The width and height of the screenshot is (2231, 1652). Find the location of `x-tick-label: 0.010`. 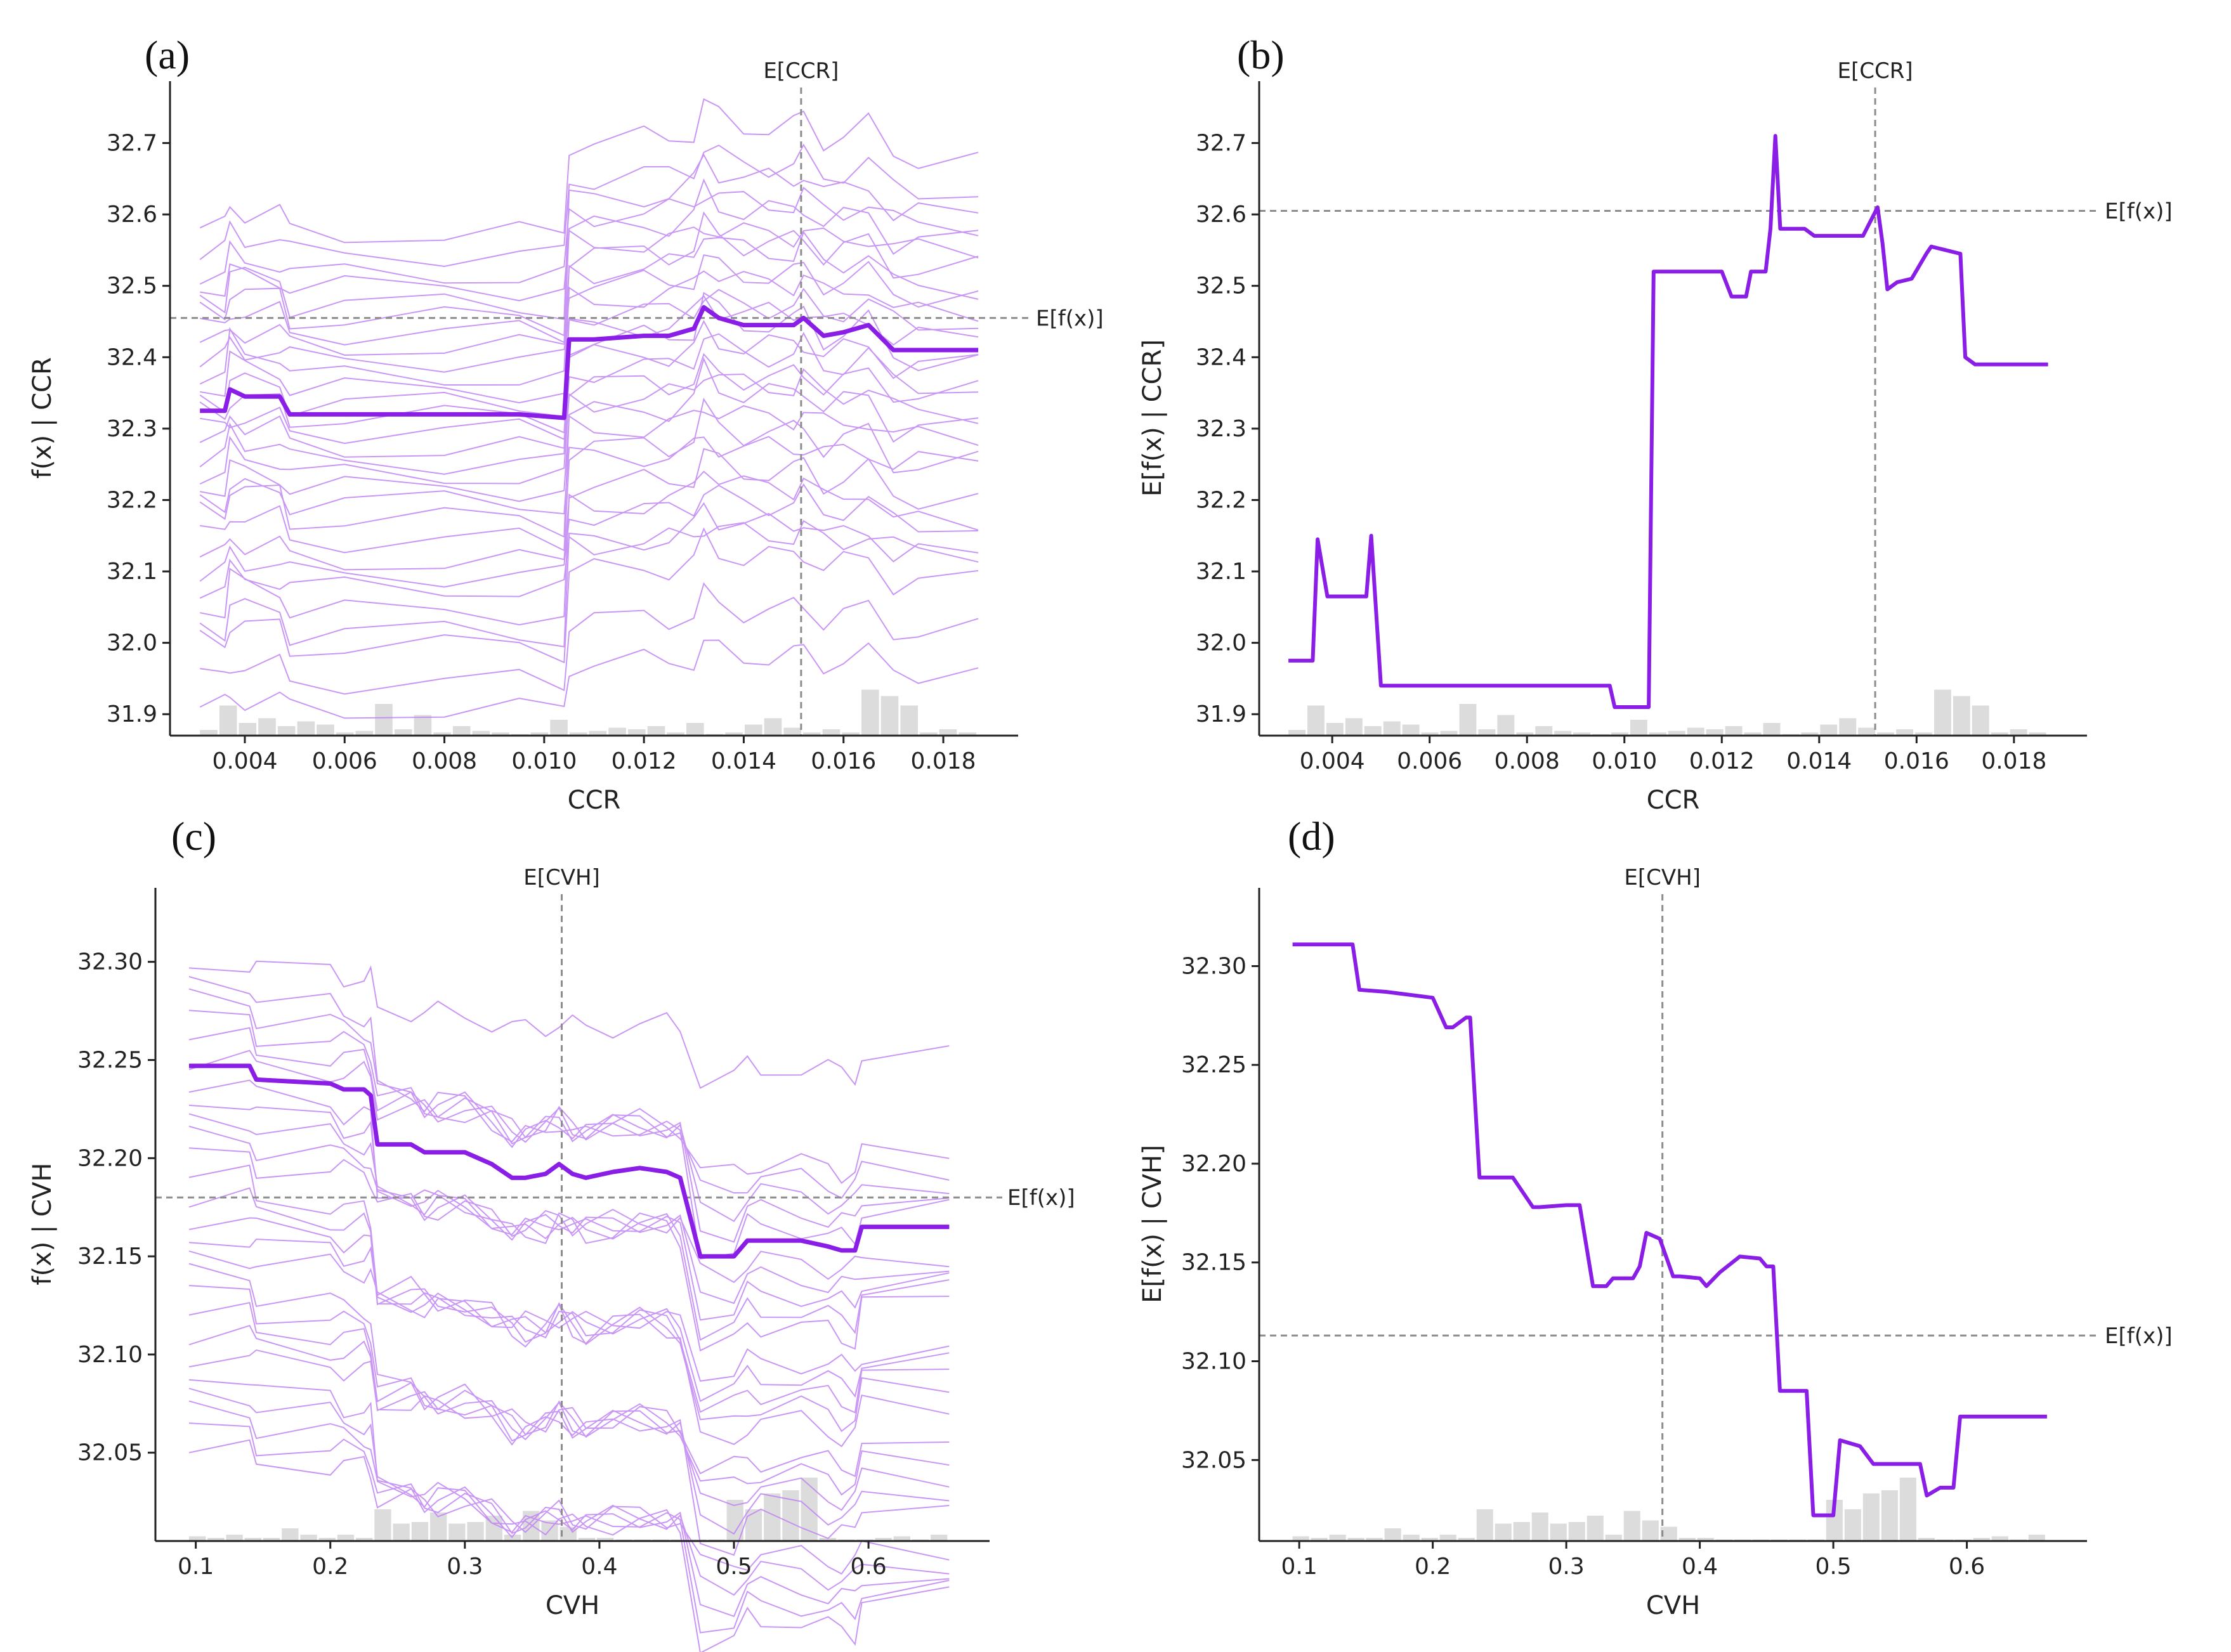

x-tick-label: 0.010 is located at coordinates (1624, 761).